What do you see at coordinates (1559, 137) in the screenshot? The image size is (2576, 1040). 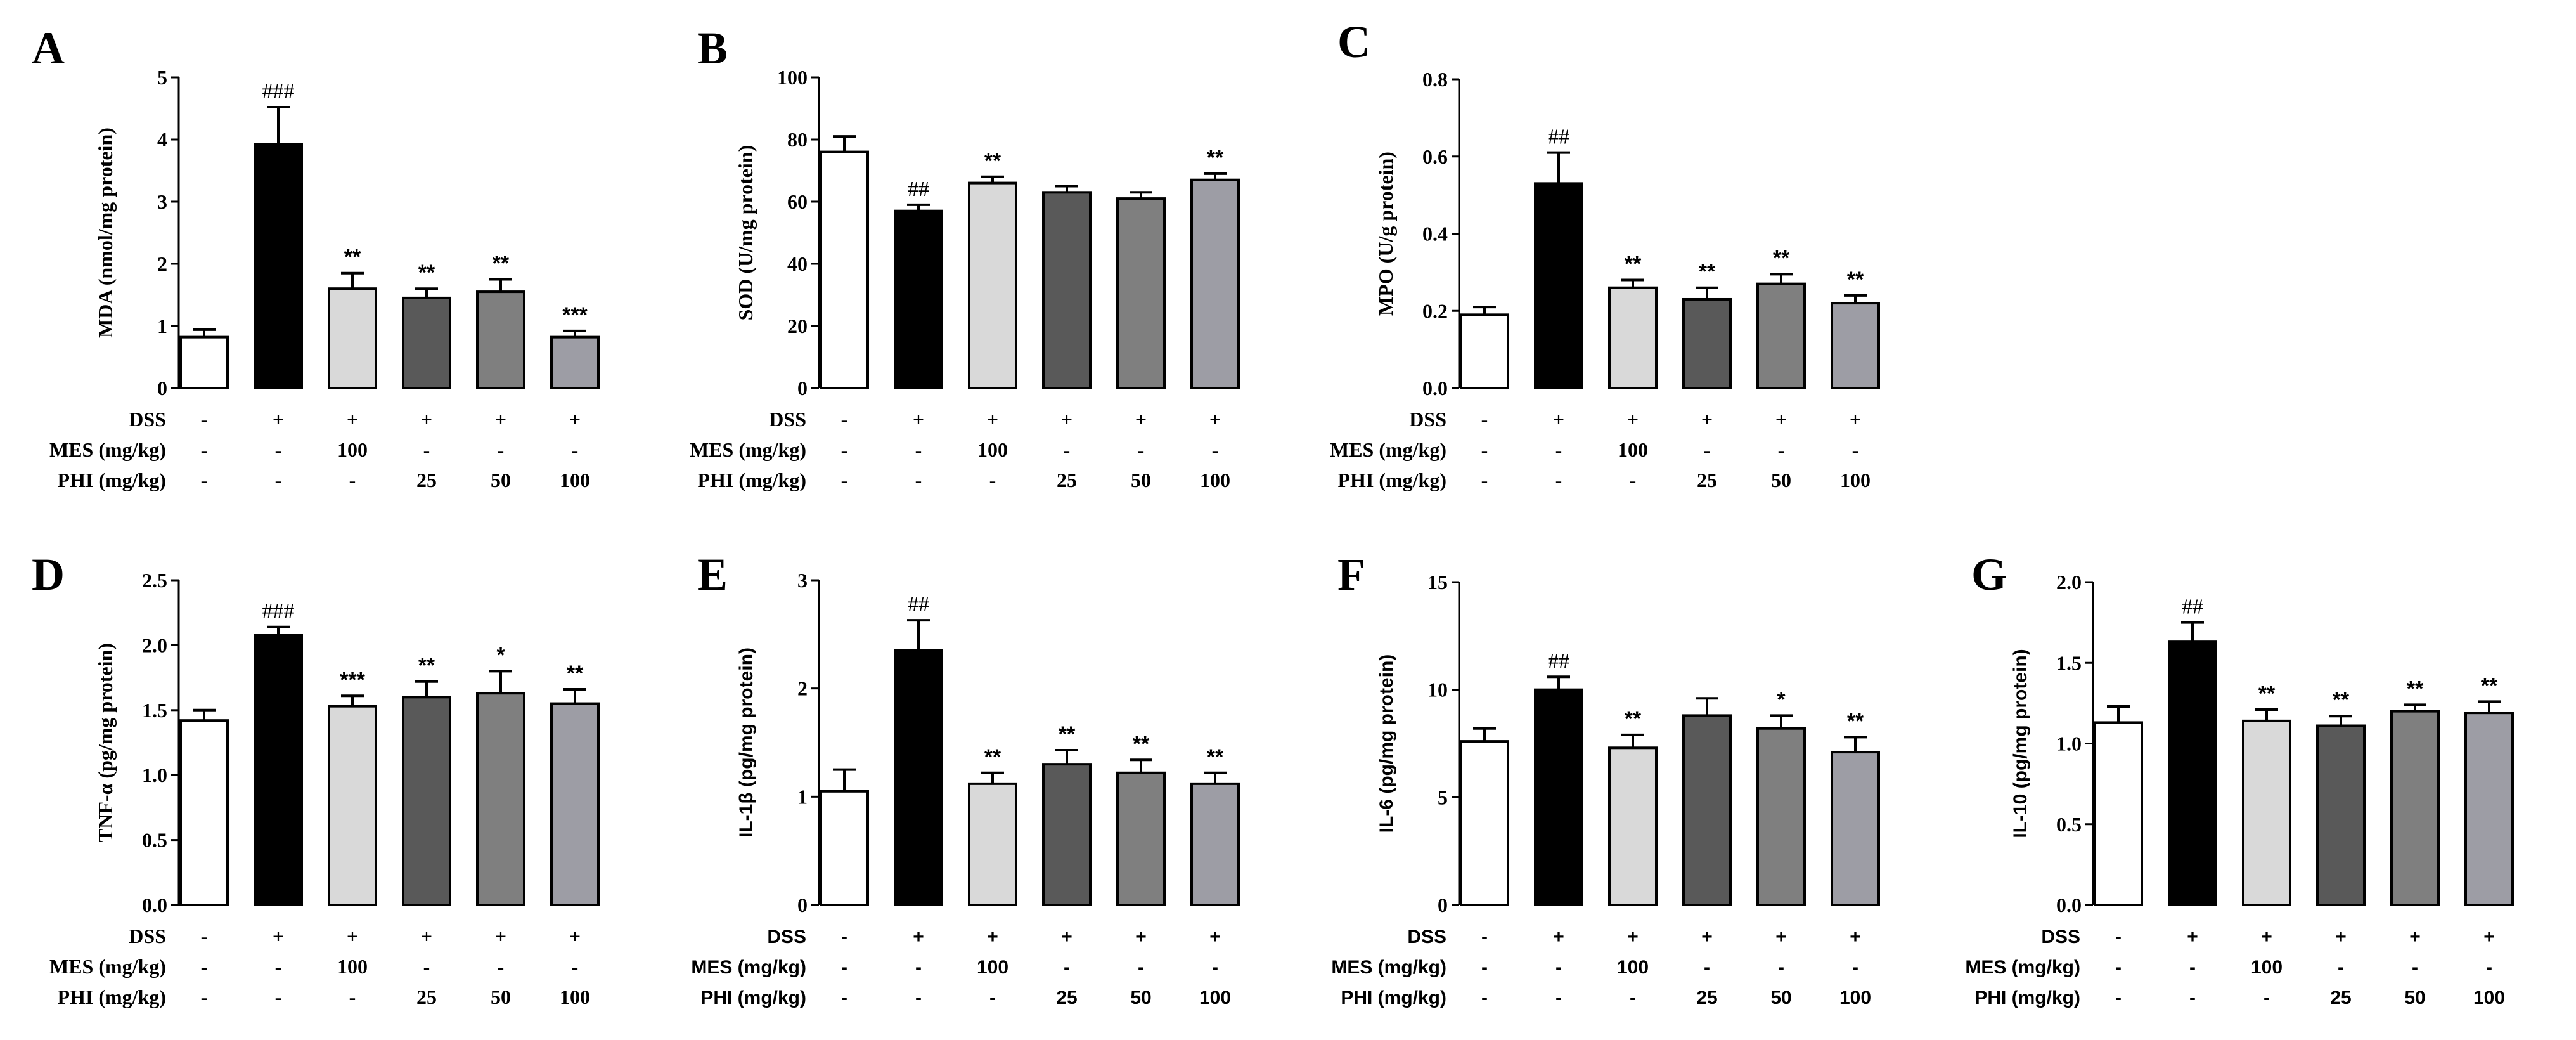 I see `panel-c-significance-label: ##` at bounding box center [1559, 137].